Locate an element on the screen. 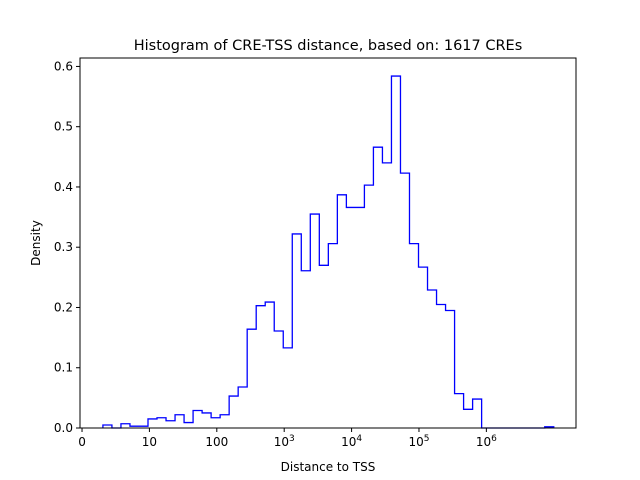  y-tick-label: 0.4 is located at coordinates (63, 187).